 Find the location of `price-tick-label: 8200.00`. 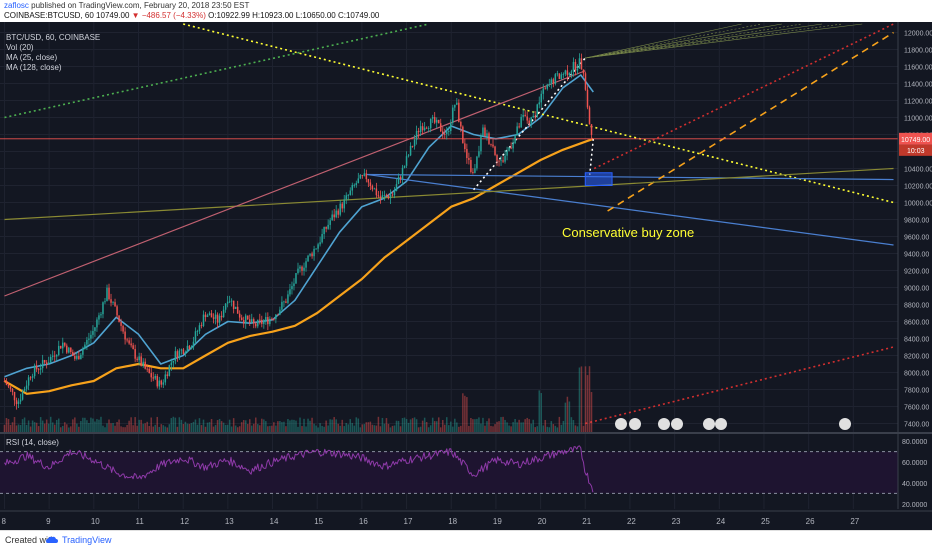

price-tick-label: 8200.00 is located at coordinates (916, 357).